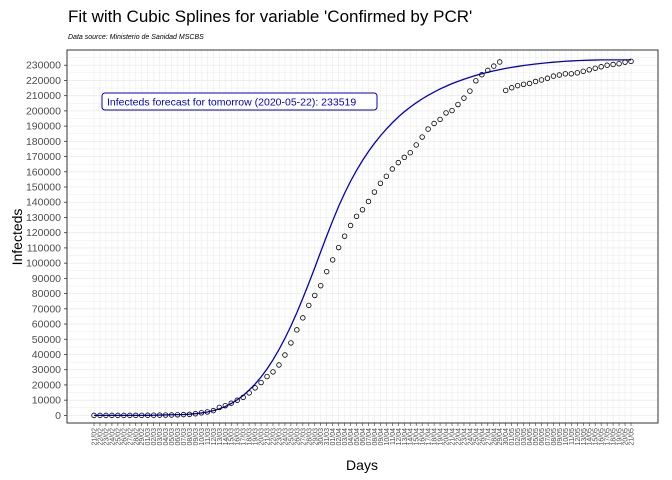 Image resolution: width=672 pixels, height=480 pixels. I want to click on y-tick-label: 190000, so click(43, 127).